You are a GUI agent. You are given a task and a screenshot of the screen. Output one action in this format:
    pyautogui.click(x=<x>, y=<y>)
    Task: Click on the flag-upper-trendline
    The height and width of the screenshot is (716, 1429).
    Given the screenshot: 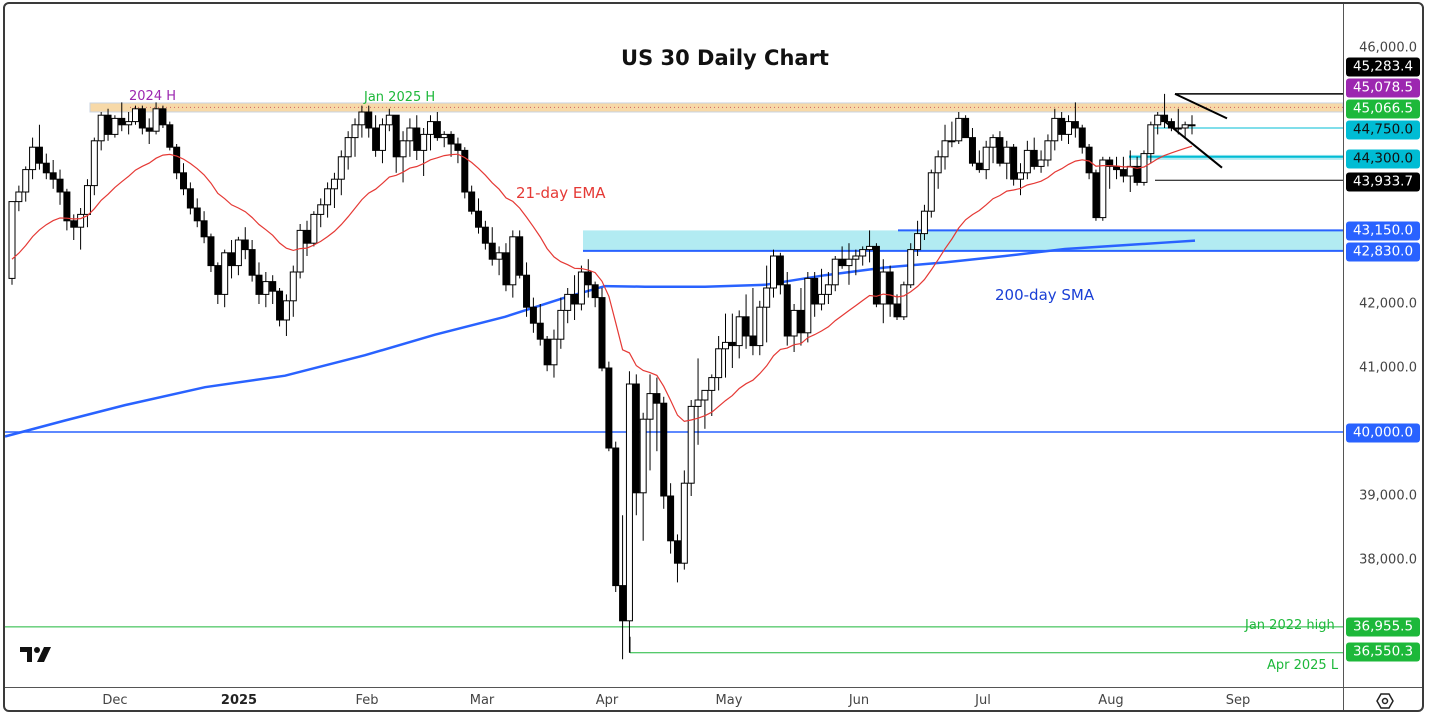 What is the action you would take?
    pyautogui.click(x=1201, y=106)
    